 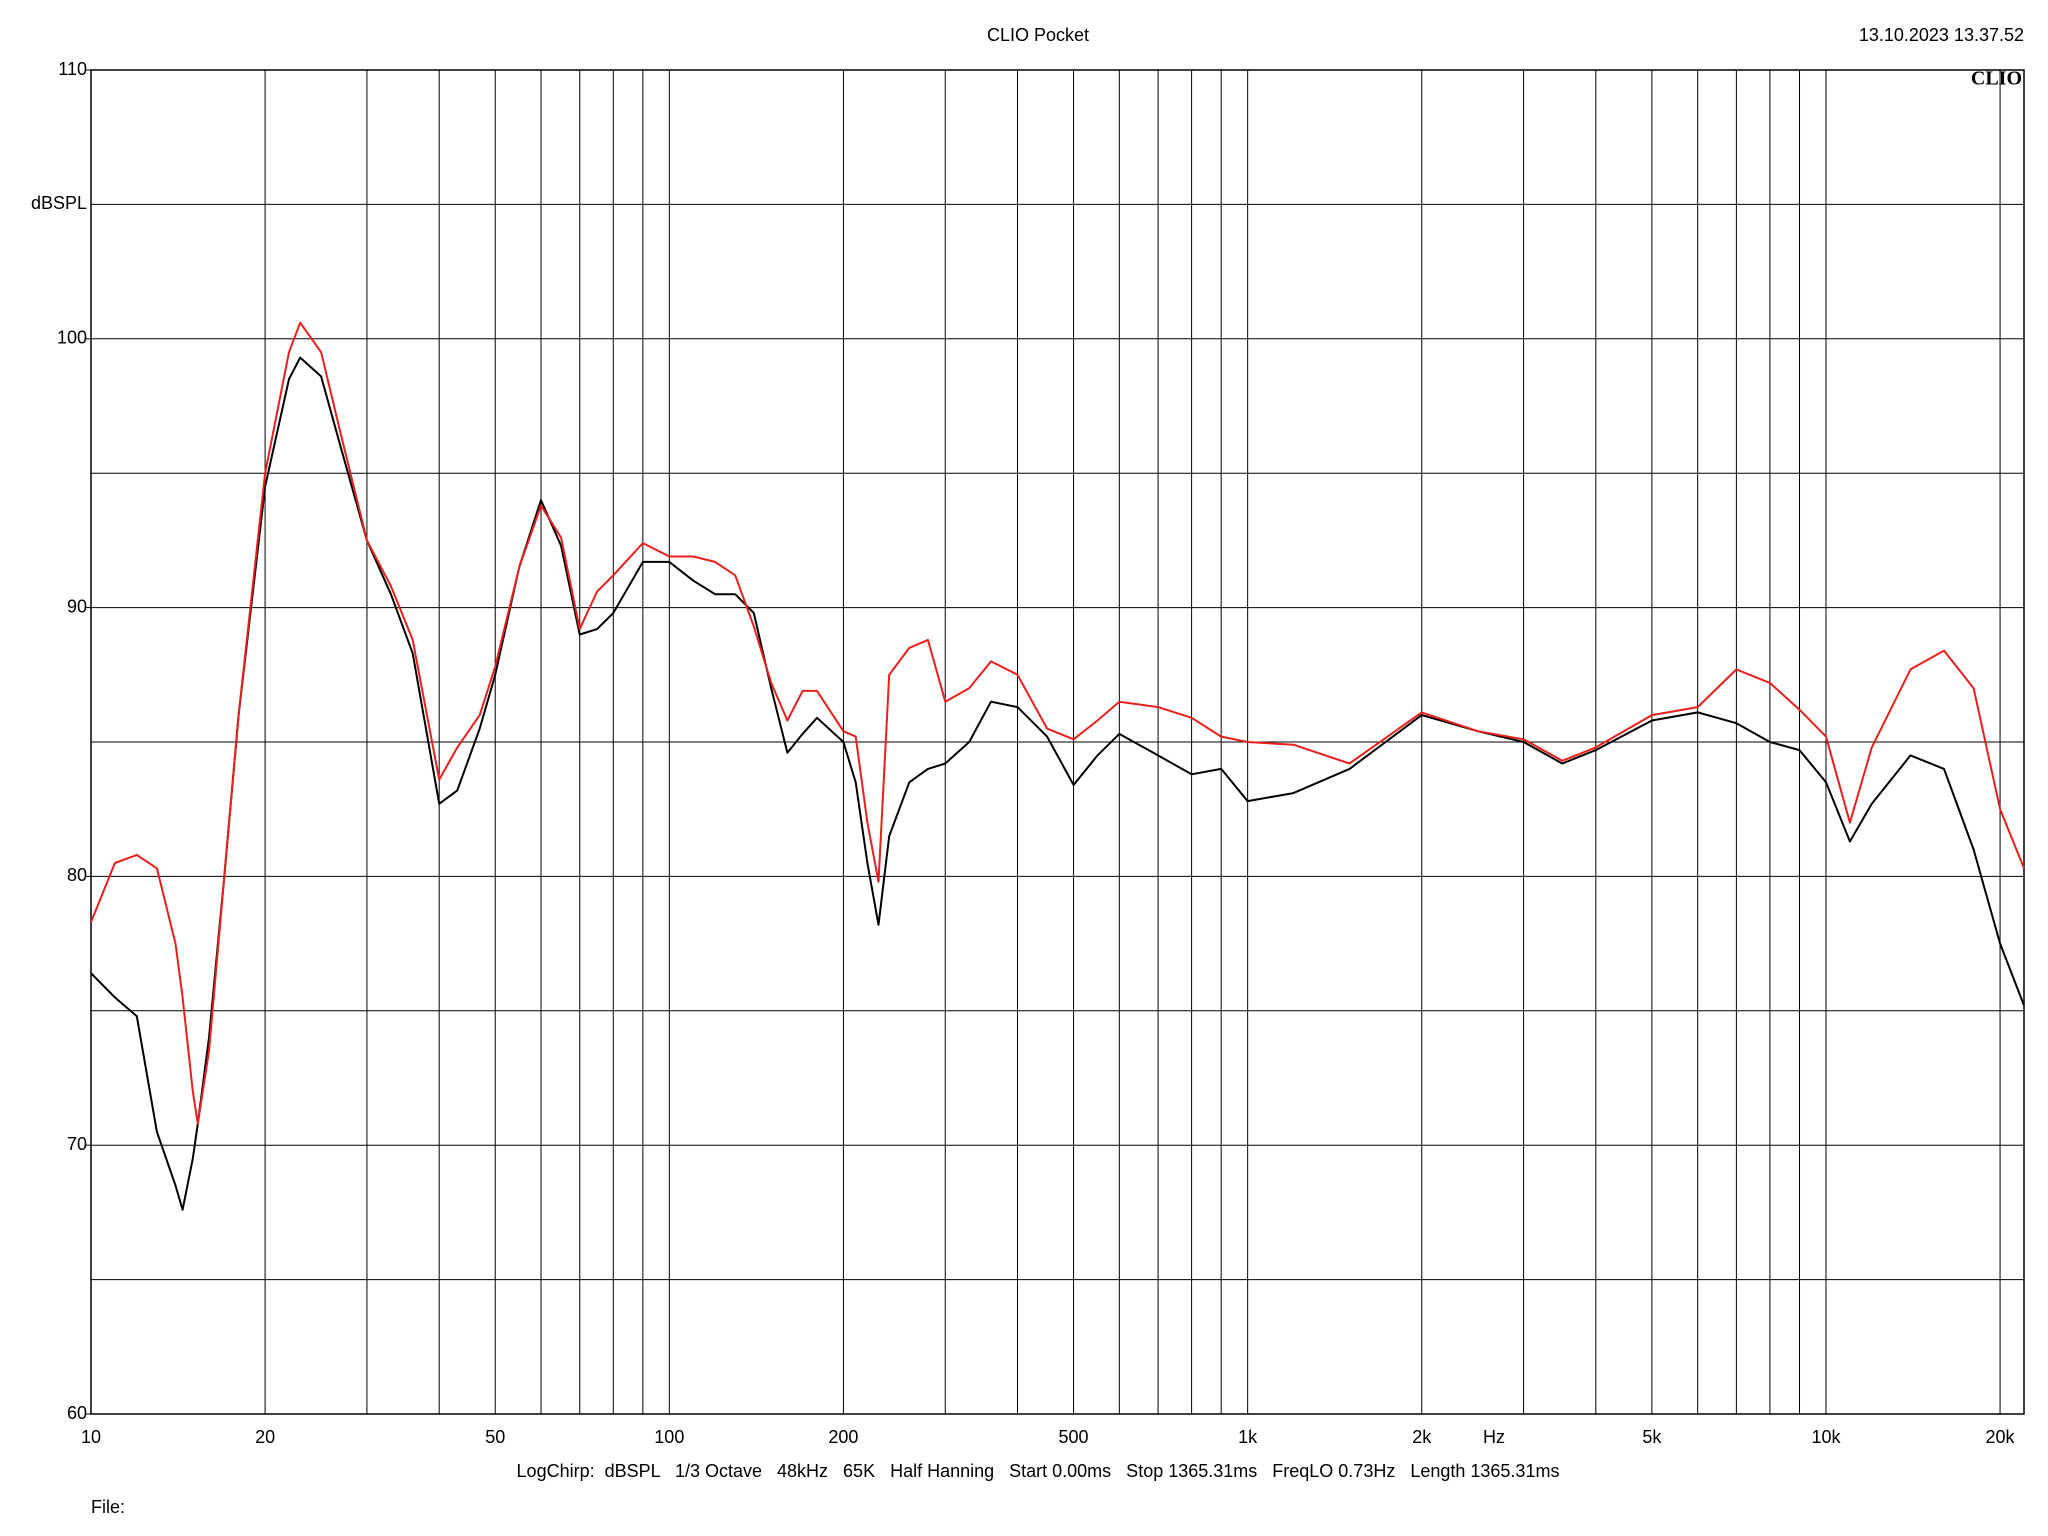 I want to click on x-tick-label: 100, so click(x=669, y=1437).